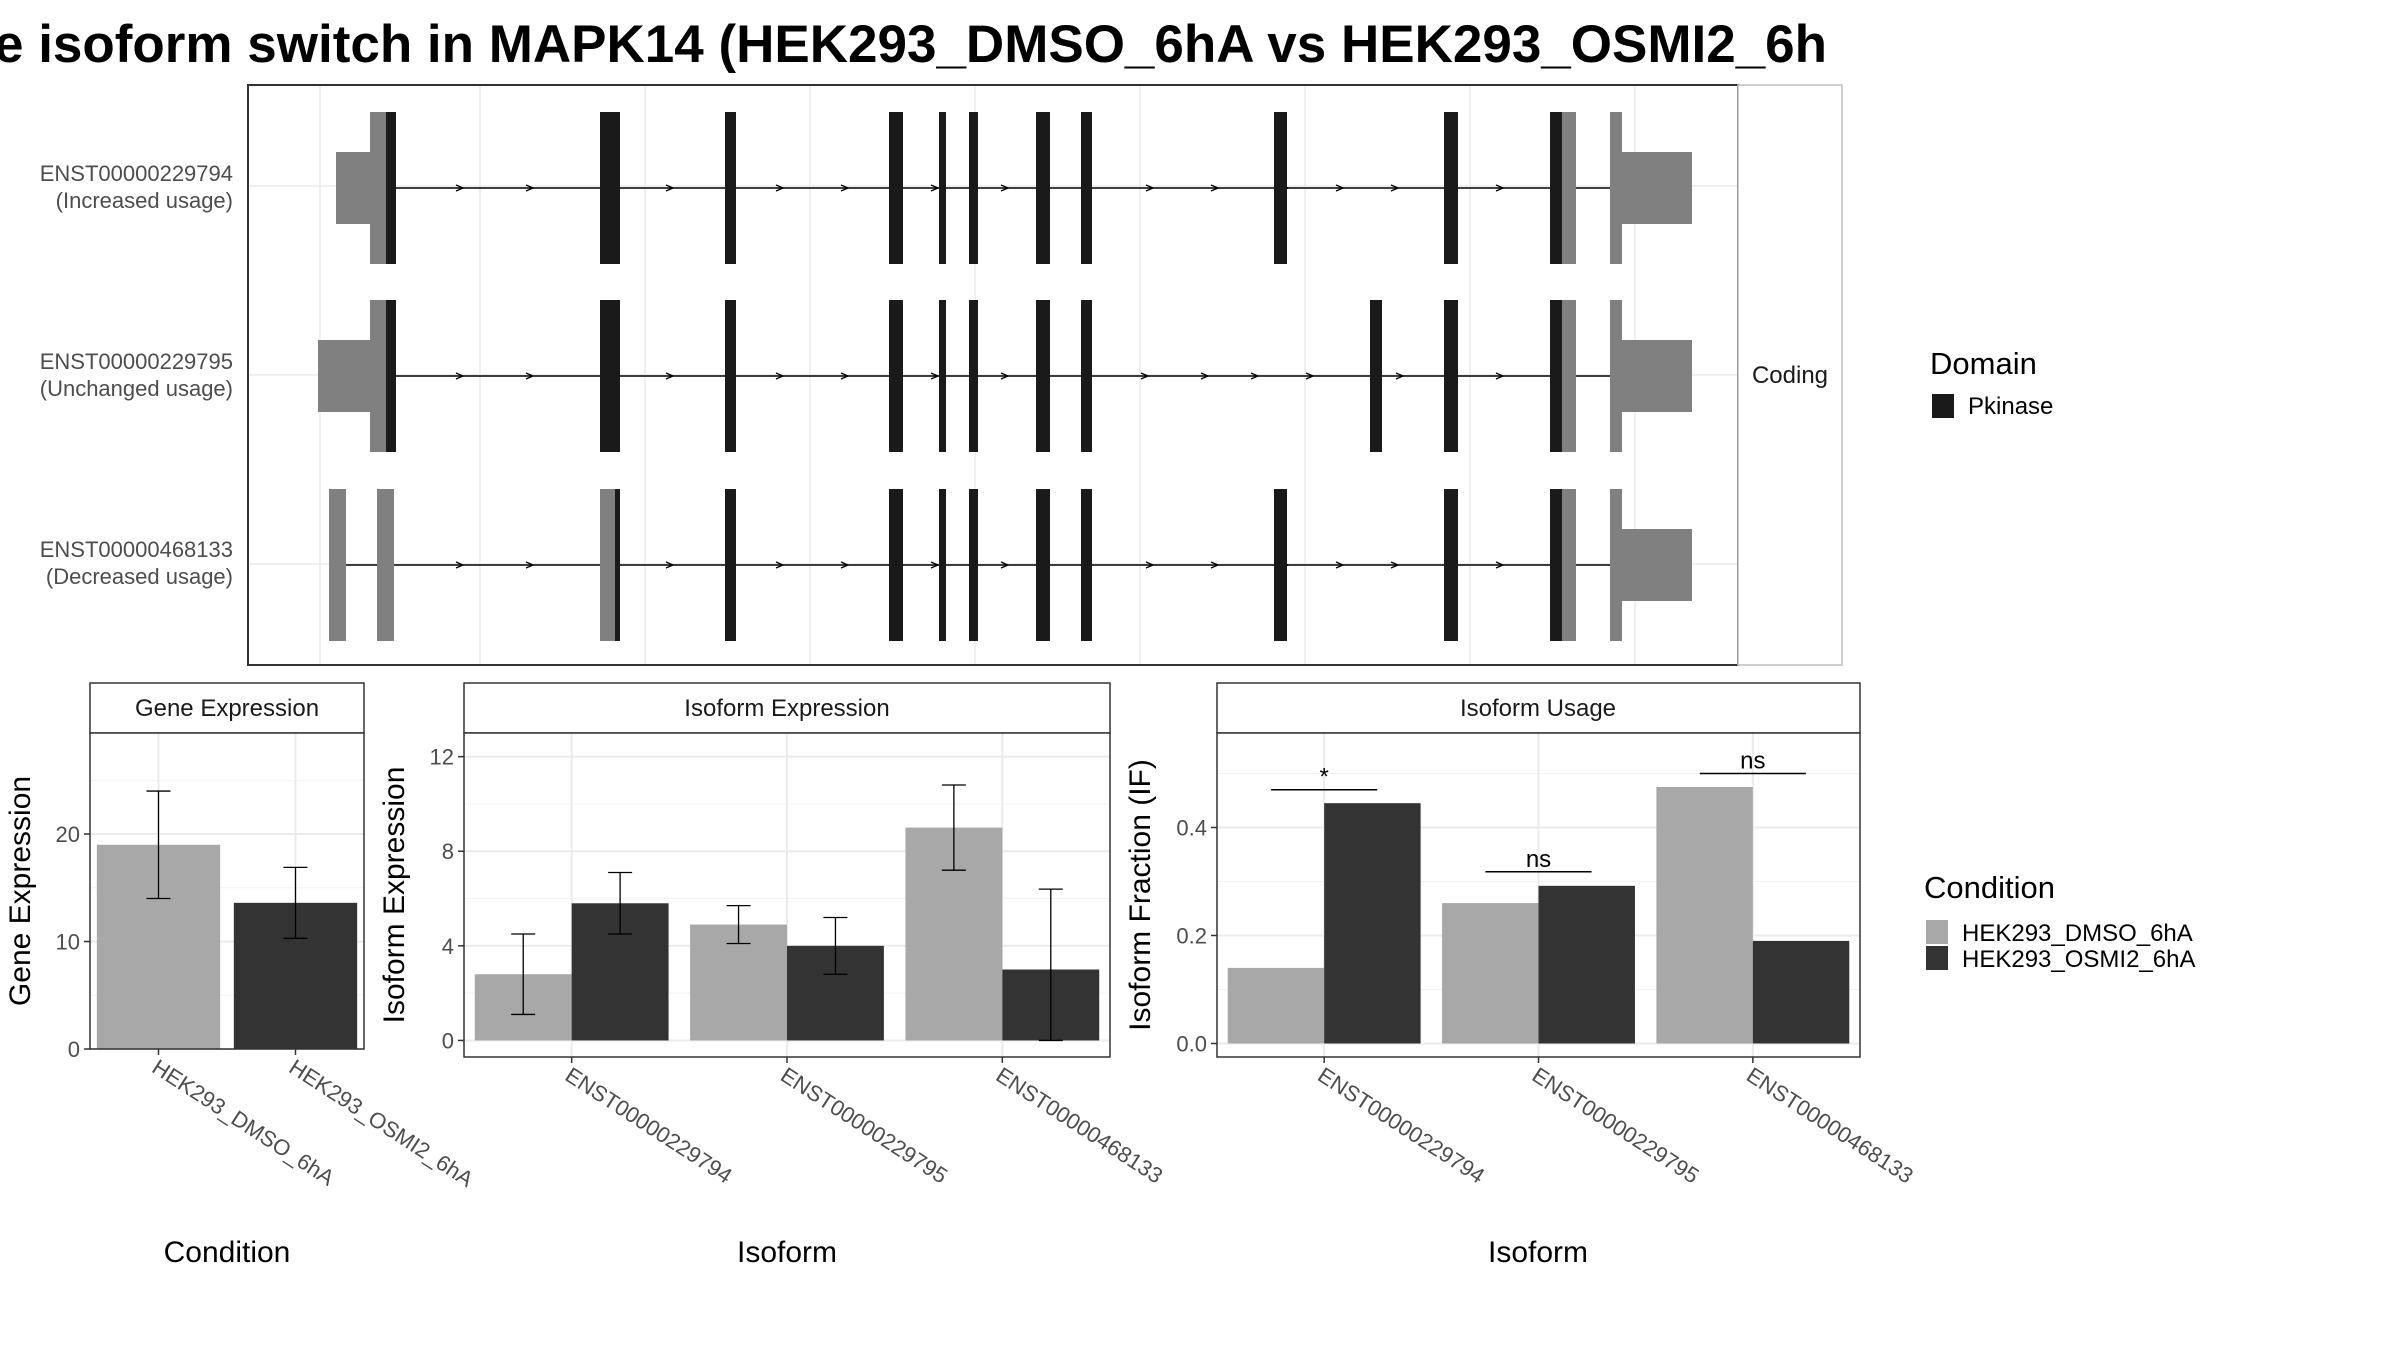 This screenshot has width=2400, height=1350. Describe the element at coordinates (394, 895) in the screenshot. I see `isoform-expression-y-label: Isoform Expression` at that location.